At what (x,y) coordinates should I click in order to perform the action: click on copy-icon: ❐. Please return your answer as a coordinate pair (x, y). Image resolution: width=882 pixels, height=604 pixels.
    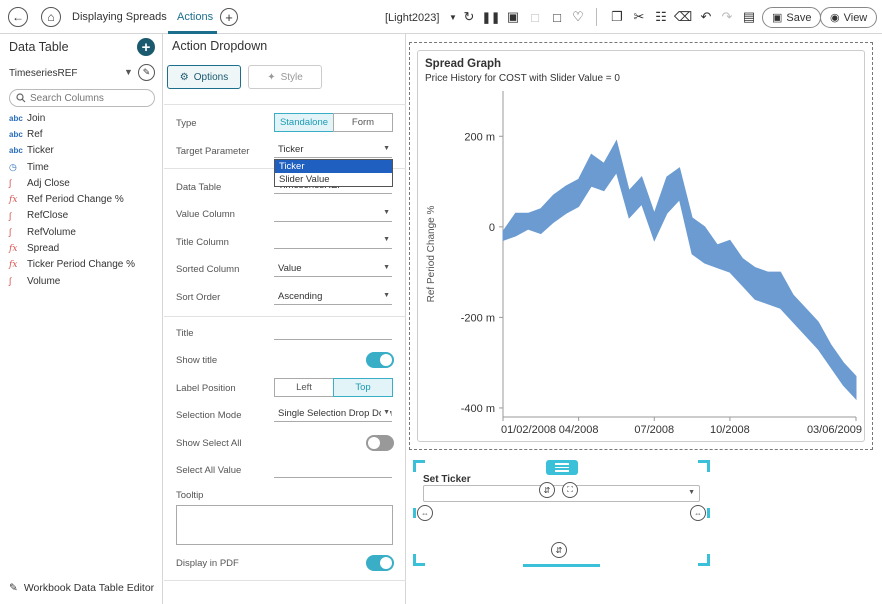
    Looking at the image, I should click on (617, 16).